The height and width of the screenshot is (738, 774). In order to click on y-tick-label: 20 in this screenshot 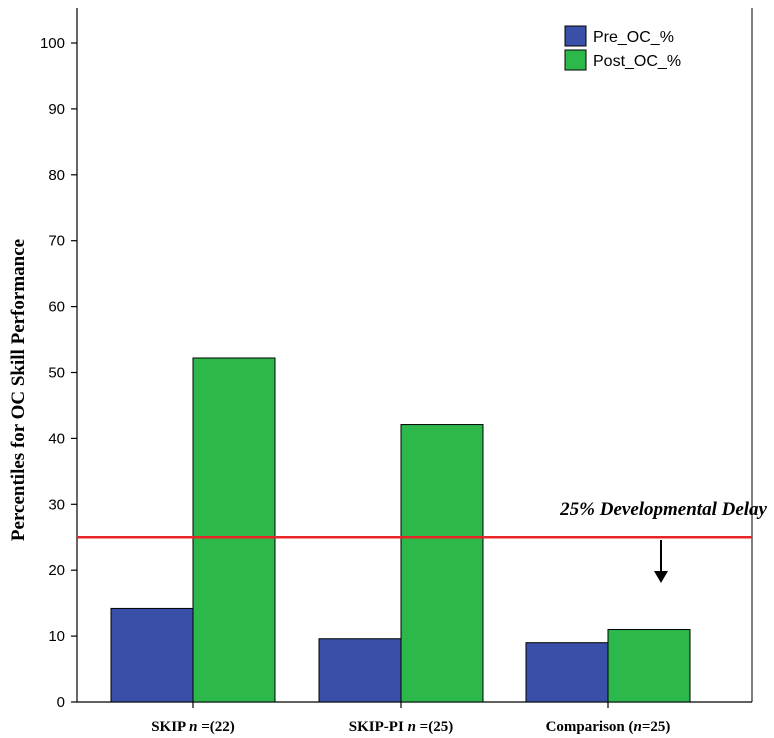, I will do `click(56, 570)`.